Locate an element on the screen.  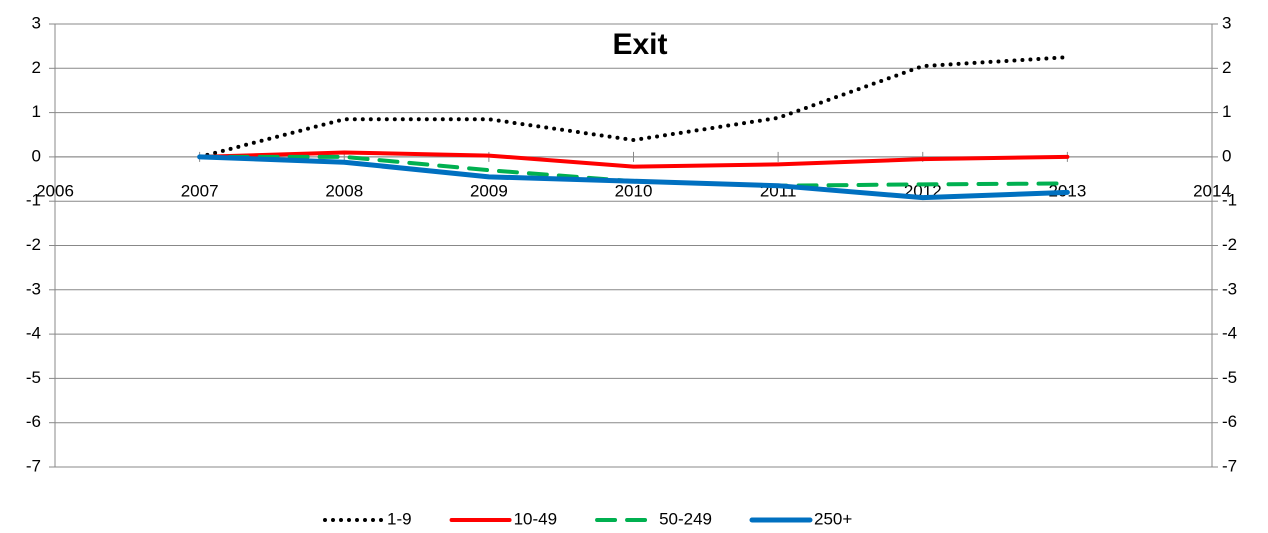
y2-tick-label: -6 is located at coordinates (1229, 421).